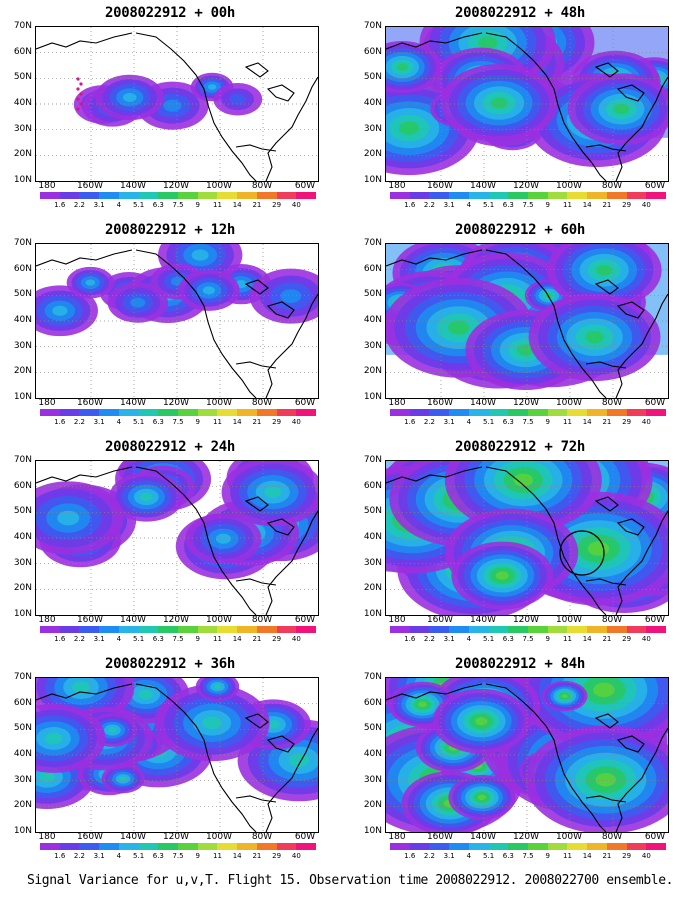 Image resolution: width=700 pixels, height=900 pixels. What do you see at coordinates (79, 422) in the screenshot?
I see `colorbar-label: 2.2` at bounding box center [79, 422].